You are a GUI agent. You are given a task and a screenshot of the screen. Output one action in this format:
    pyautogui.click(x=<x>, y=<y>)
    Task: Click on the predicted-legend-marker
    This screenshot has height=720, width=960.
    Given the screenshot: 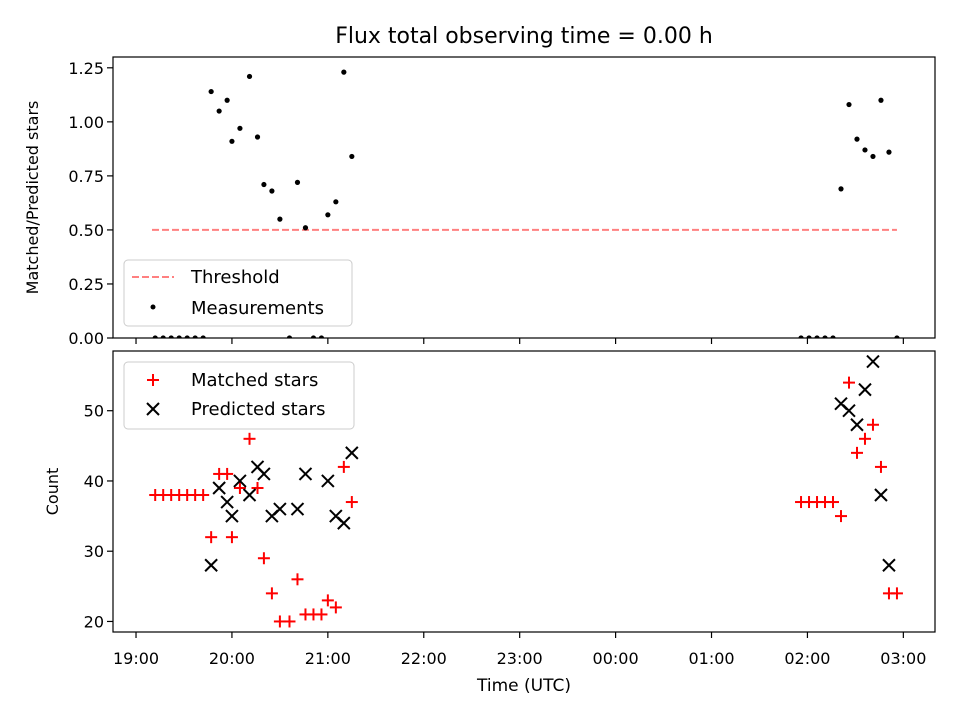 What is the action you would take?
    pyautogui.click(x=153, y=409)
    